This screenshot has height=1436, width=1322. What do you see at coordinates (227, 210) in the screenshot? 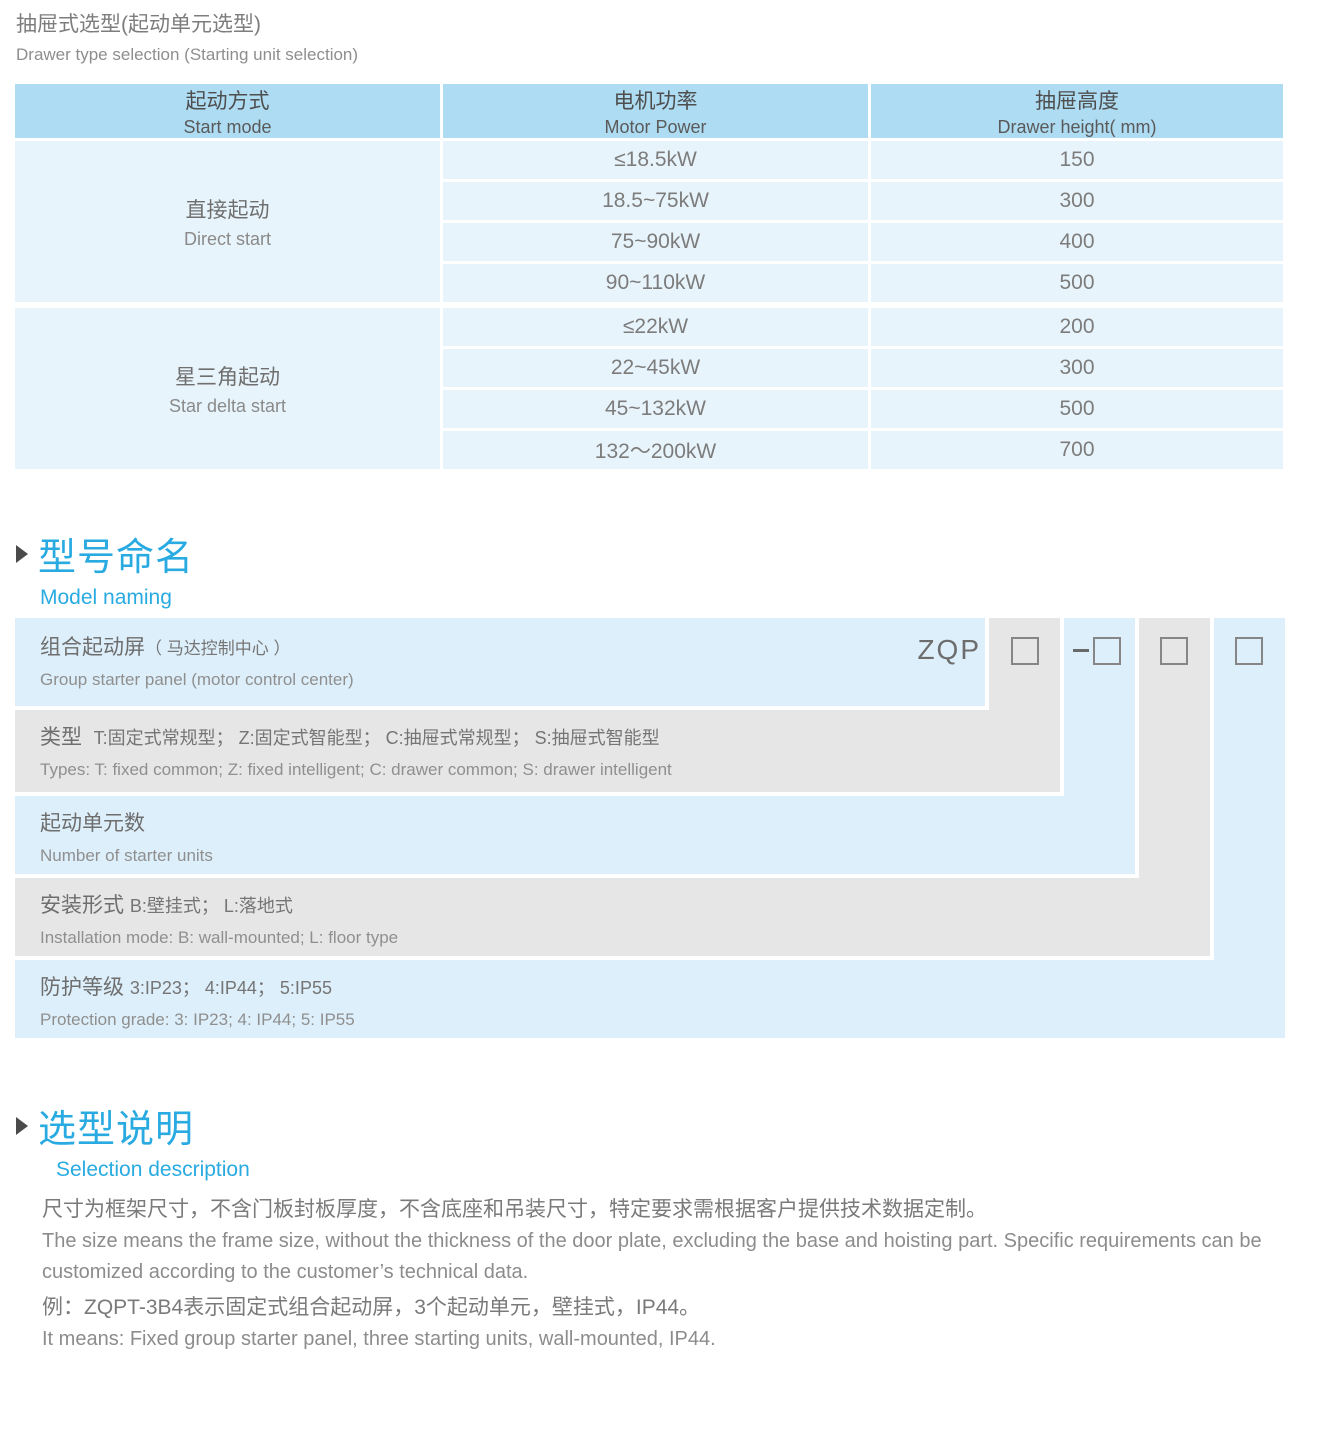
I see `mode-direct-cn: 直接起动` at bounding box center [227, 210].